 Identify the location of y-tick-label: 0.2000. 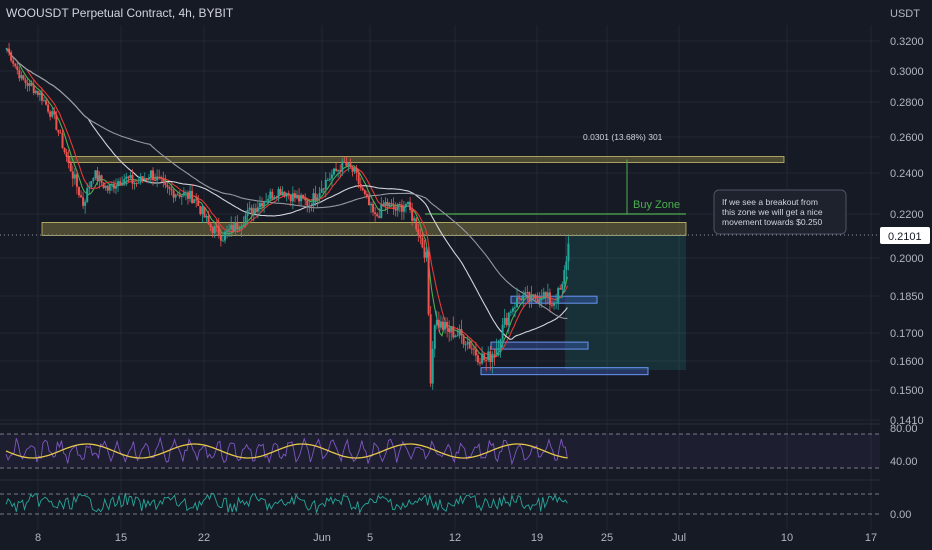
(907, 259).